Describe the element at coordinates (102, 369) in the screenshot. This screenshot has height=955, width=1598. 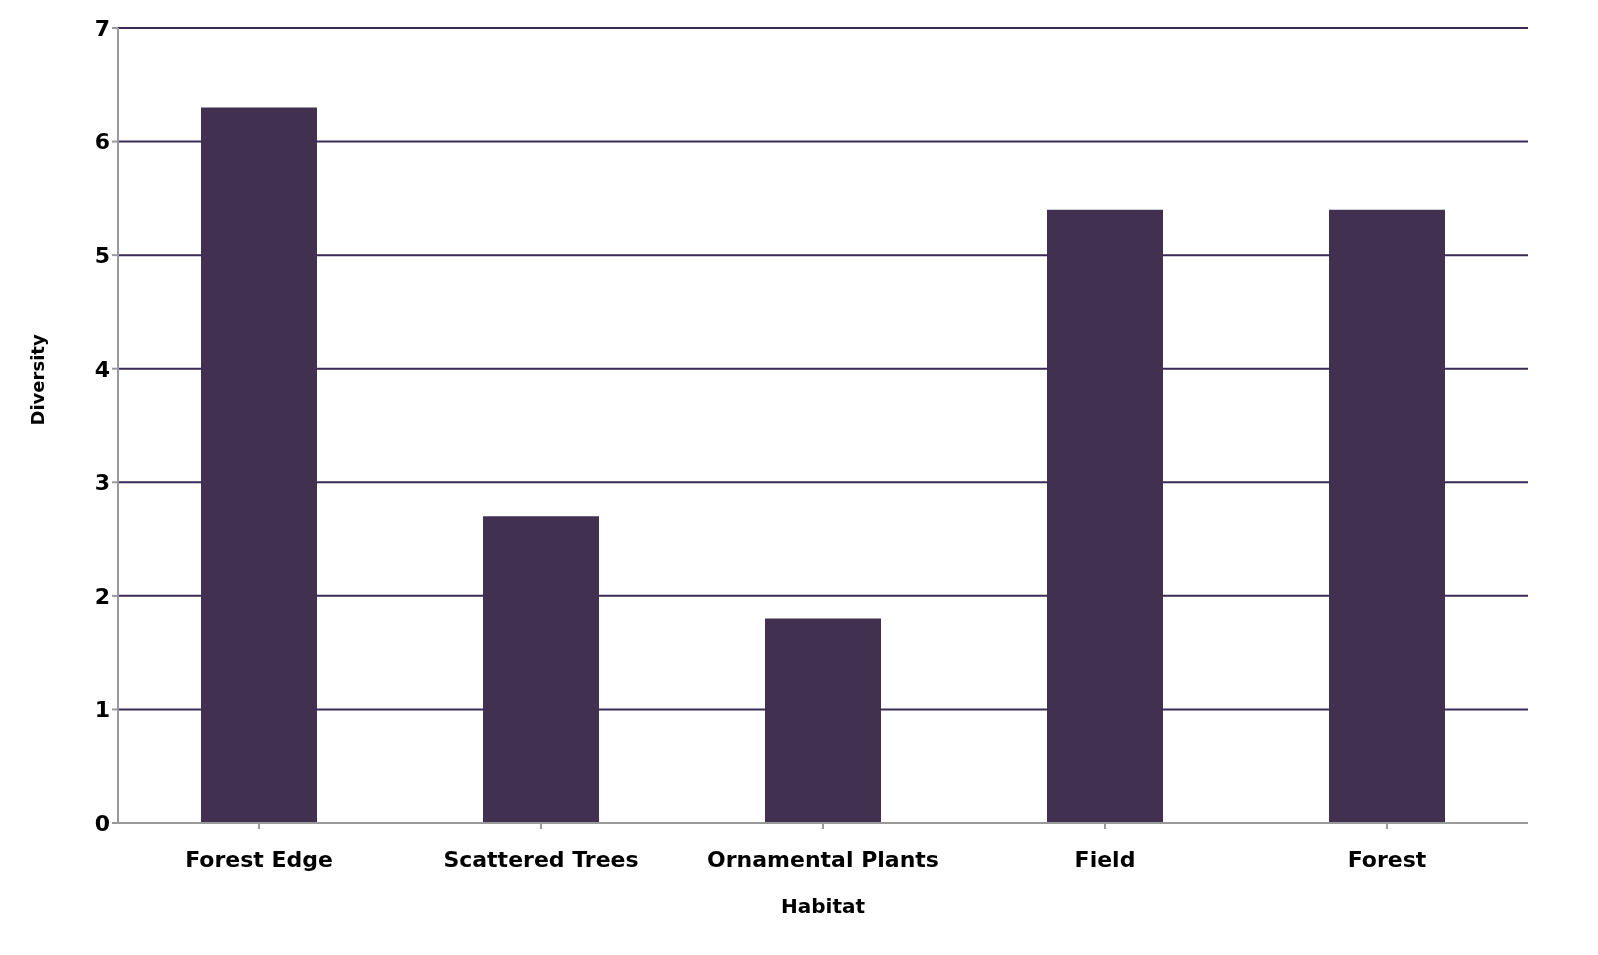
I see `y-tick-label: 4` at that location.